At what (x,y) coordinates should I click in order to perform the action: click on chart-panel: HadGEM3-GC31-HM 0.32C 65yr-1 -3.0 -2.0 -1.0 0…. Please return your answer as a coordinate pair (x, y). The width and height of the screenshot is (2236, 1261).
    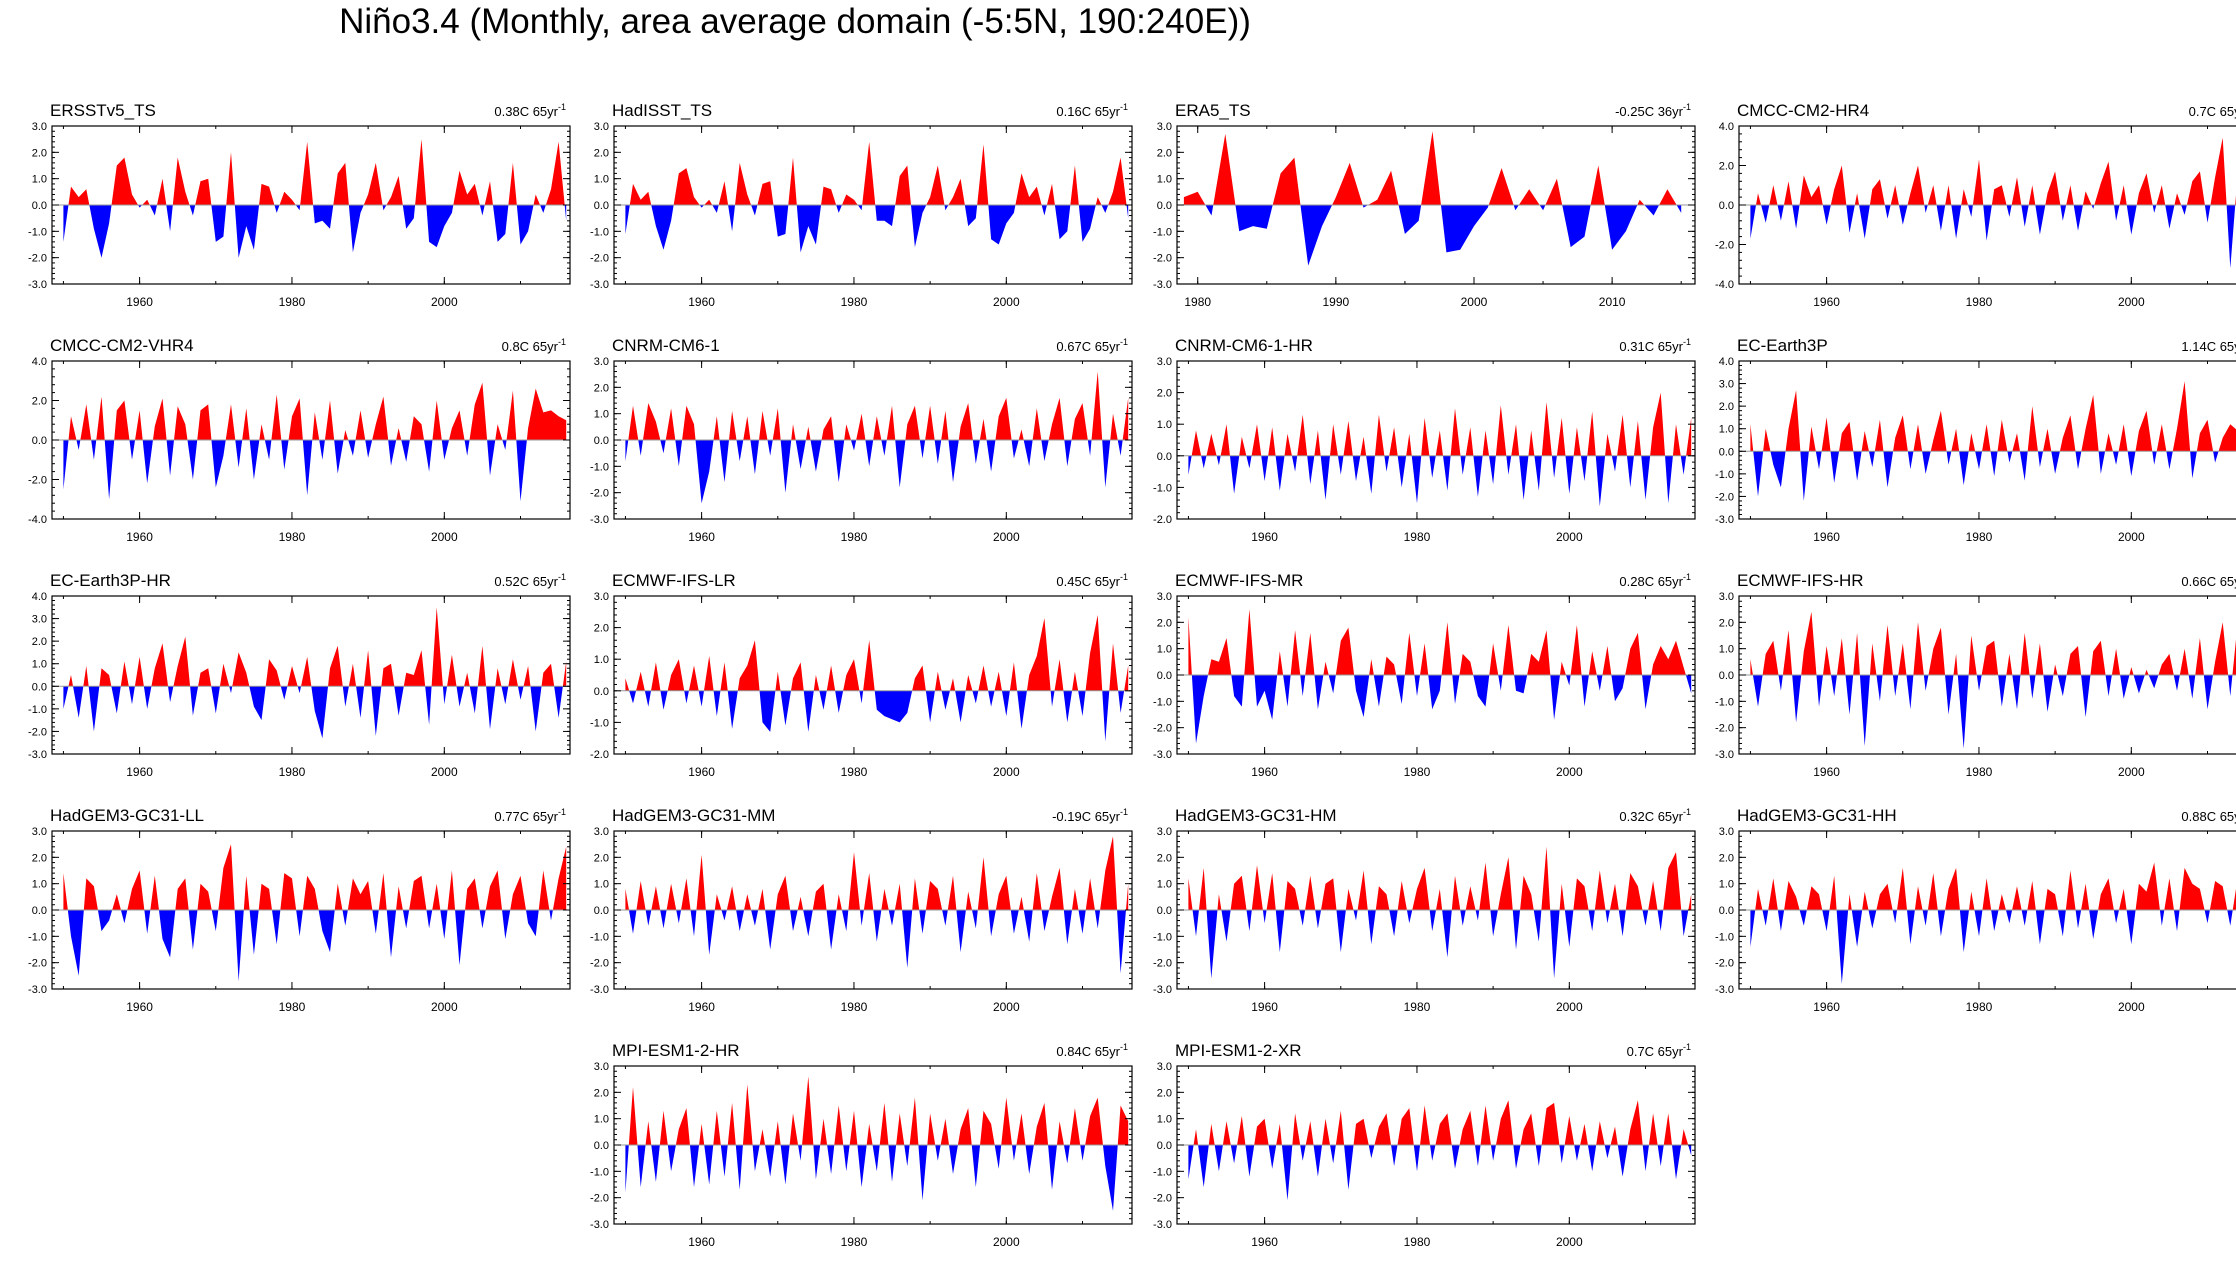
    Looking at the image, I should click on (1424, 910).